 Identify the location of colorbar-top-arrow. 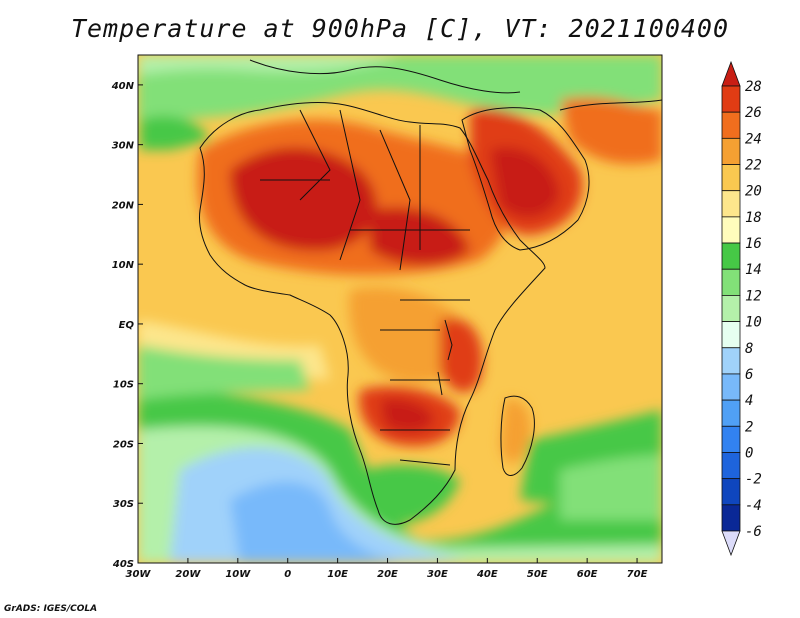
(731, 73).